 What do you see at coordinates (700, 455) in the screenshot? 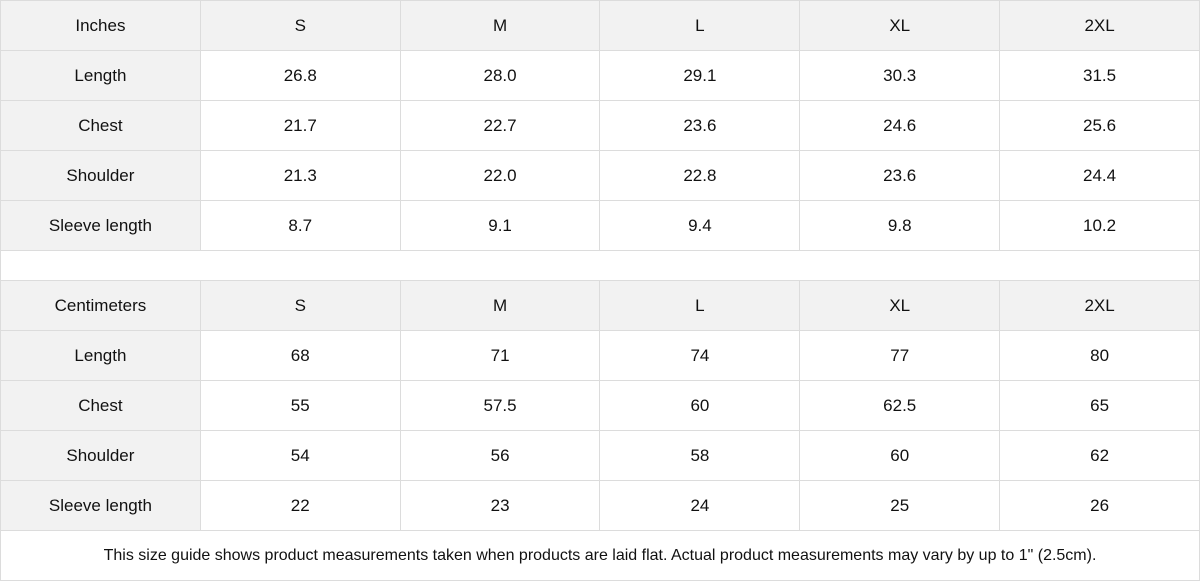
I see `measurement-value: 58` at bounding box center [700, 455].